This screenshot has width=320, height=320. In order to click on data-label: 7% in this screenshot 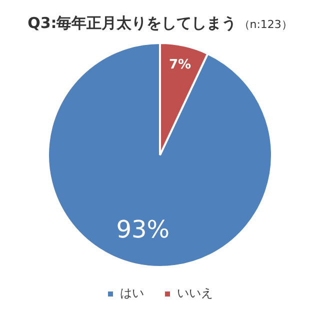, I will do `click(180, 65)`.